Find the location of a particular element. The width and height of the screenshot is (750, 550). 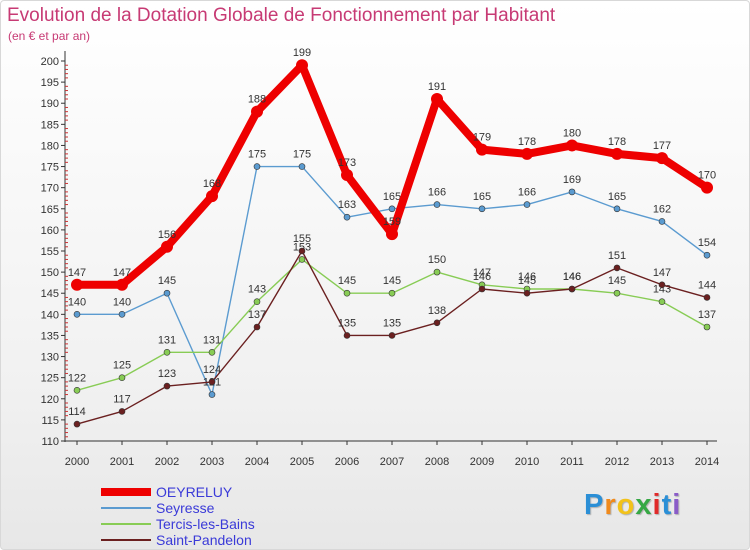

y-tick-label: 175 is located at coordinates (50, 168).